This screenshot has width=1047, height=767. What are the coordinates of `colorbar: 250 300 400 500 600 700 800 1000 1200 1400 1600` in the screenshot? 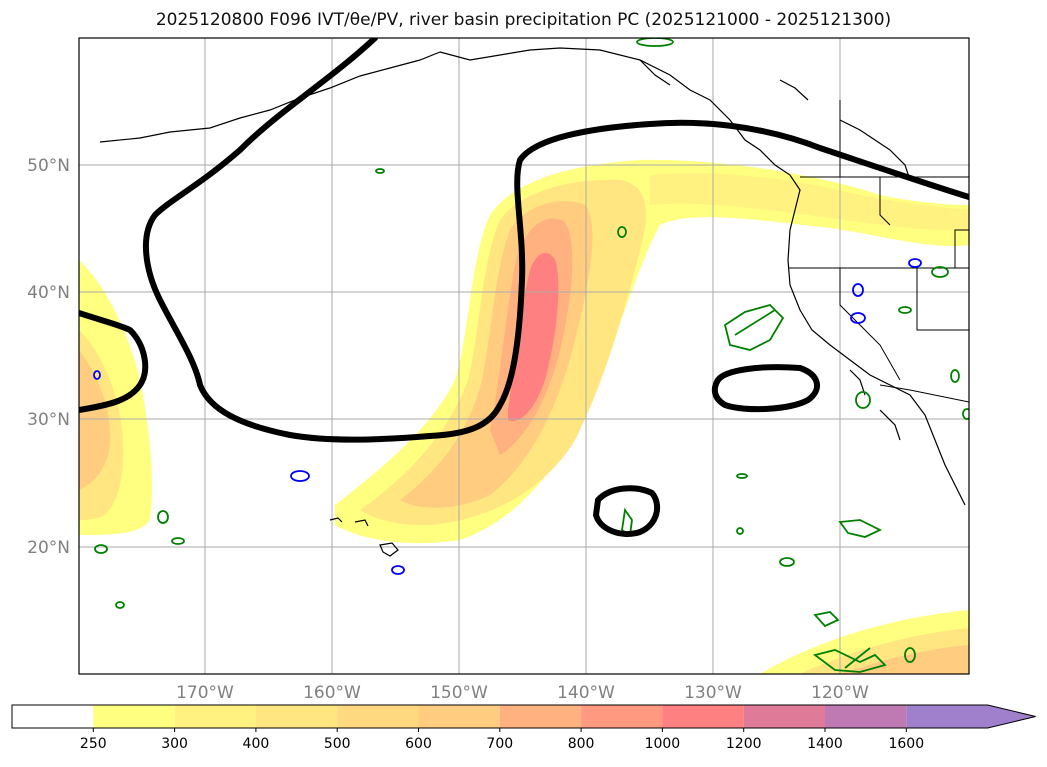 It's located at (523, 728).